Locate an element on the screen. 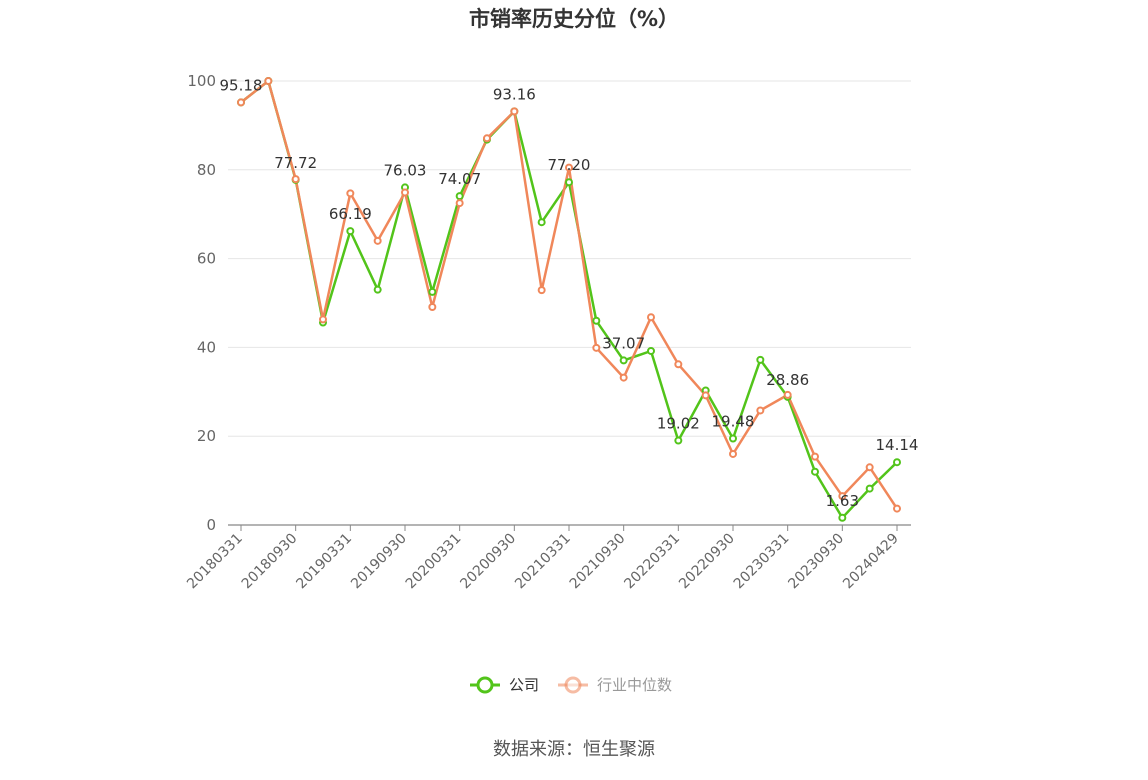 Image resolution: width=1148 pixels, height=780 pixels. data-label: 93.16 is located at coordinates (514, 94).